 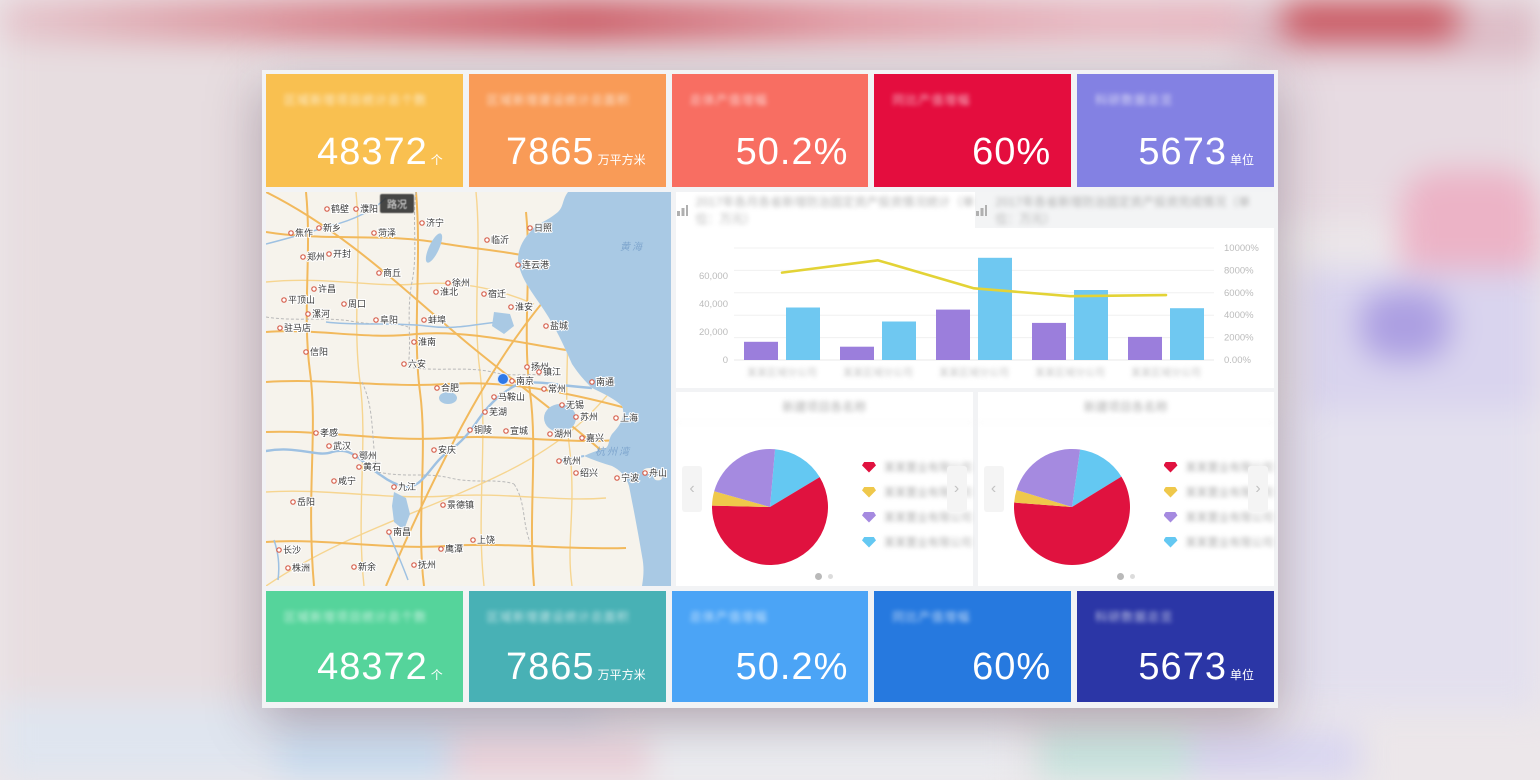 What do you see at coordinates (825, 210) in the screenshot?
I see `chart-tab-1: 2017年各月各省新增防治固定资产投资情况统计（单位：万元）` at bounding box center [825, 210].